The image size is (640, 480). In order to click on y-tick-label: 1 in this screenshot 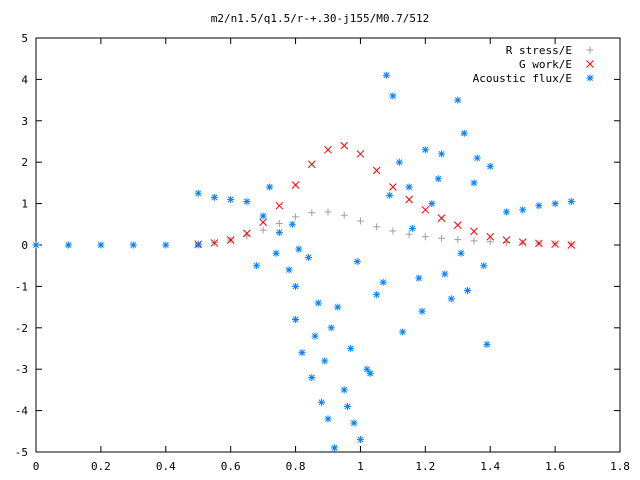, I will do `click(24, 204)`.